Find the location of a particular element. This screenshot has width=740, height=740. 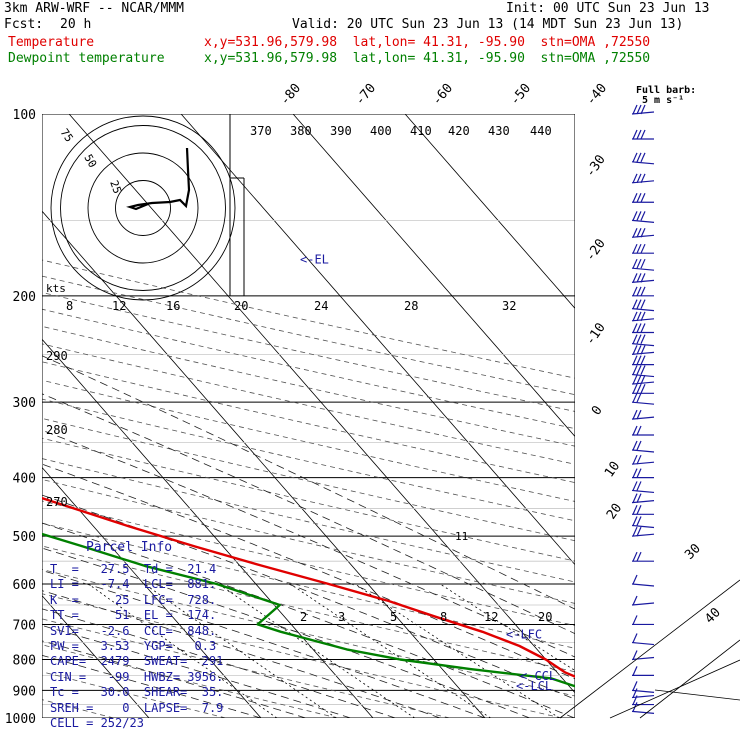

isotherm-label: 40 is located at coordinates (713, 616).